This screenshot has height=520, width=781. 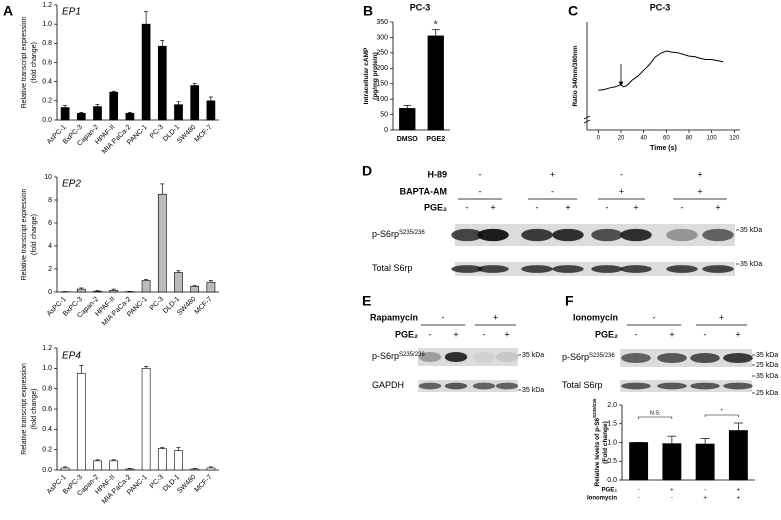 What do you see at coordinates (47, 389) in the screenshot?
I see `y-tick-label: 0.8` at bounding box center [47, 389].